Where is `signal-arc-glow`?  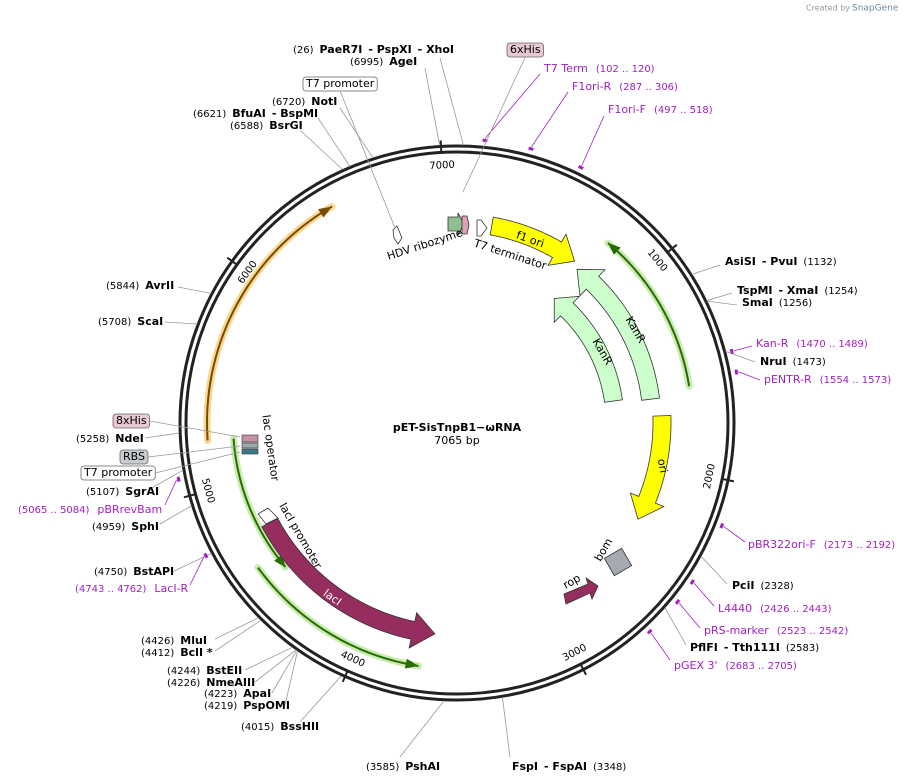
signal-arc-glow is located at coordinates (269, 323).